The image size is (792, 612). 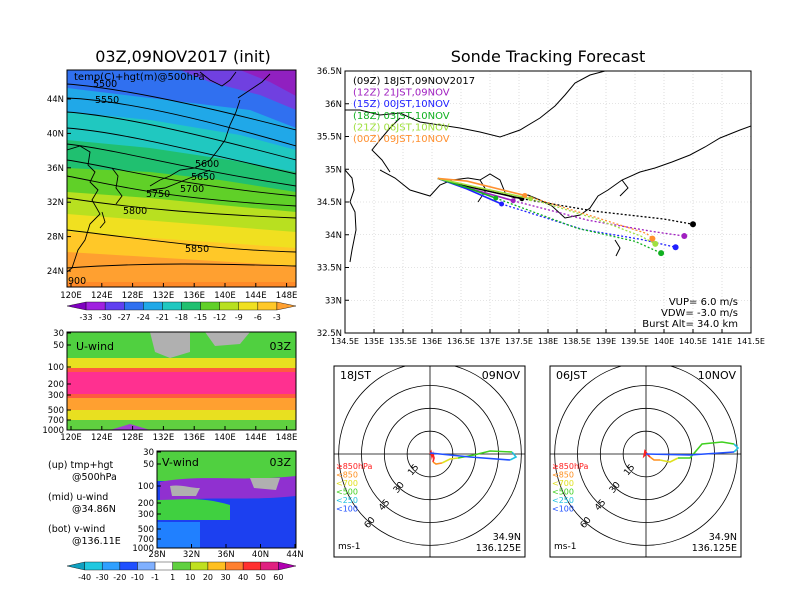 What do you see at coordinates (94, 477) in the screenshot?
I see `legend-line: @500hPa` at bounding box center [94, 477].